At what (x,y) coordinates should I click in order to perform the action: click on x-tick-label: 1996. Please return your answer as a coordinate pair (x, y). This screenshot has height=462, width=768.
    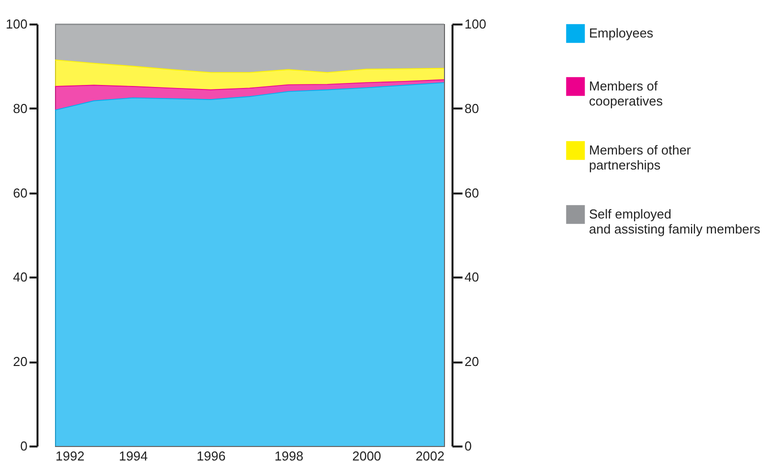
    Looking at the image, I should click on (211, 455).